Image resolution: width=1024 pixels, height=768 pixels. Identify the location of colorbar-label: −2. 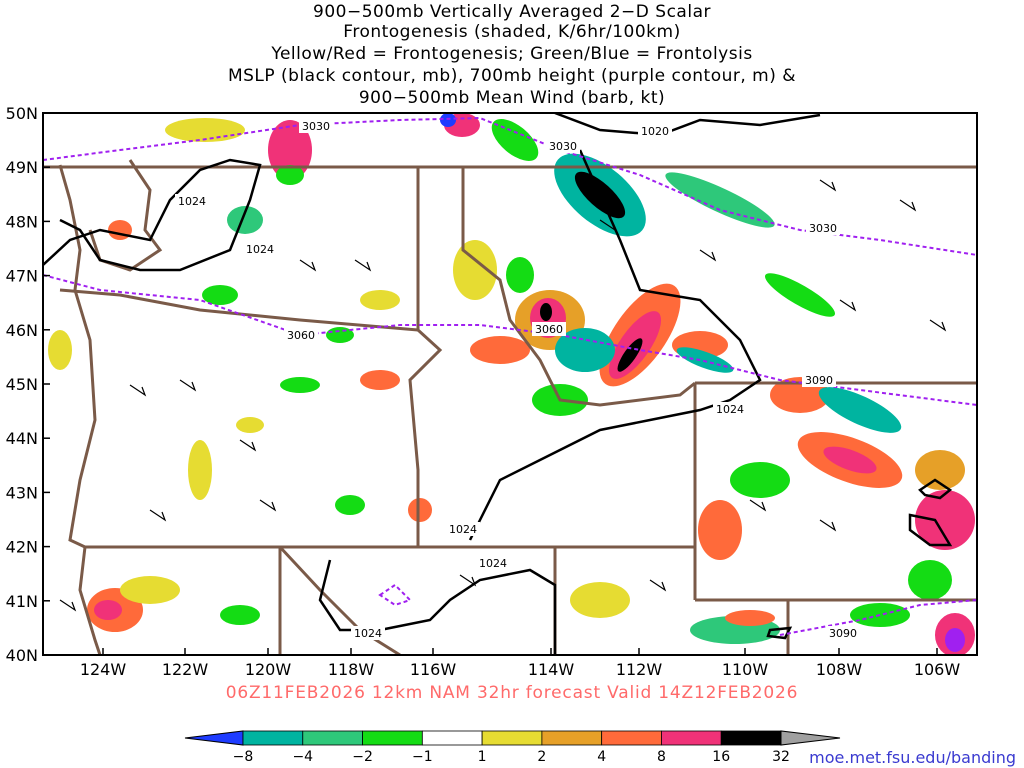
(362, 757).